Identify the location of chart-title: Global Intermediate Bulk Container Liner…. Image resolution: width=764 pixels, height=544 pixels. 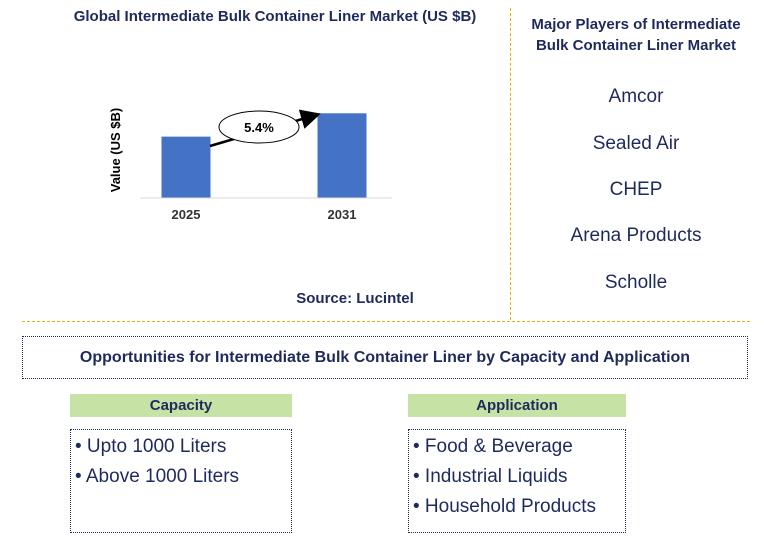
(275, 16).